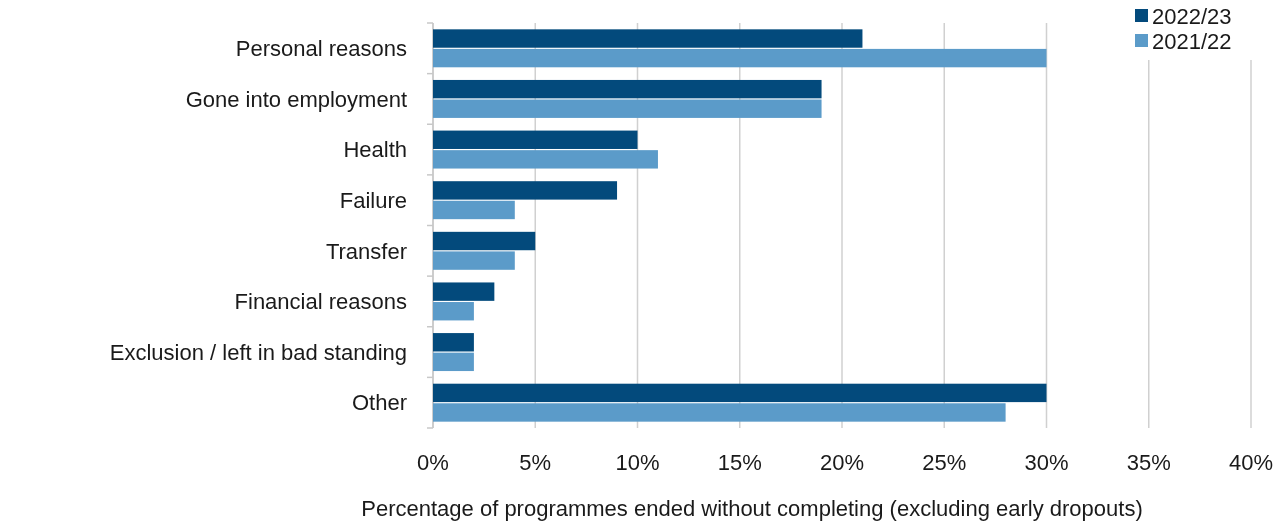 The width and height of the screenshot is (1283, 525). Describe the element at coordinates (375, 150) in the screenshot. I see `y-tick-label: Health` at that location.